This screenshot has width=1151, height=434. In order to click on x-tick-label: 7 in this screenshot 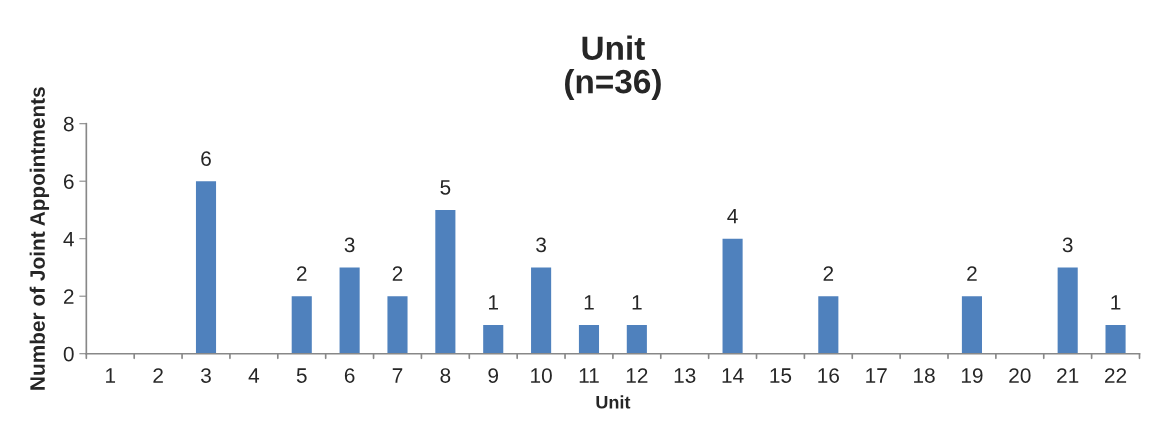, I will do `click(397, 375)`.